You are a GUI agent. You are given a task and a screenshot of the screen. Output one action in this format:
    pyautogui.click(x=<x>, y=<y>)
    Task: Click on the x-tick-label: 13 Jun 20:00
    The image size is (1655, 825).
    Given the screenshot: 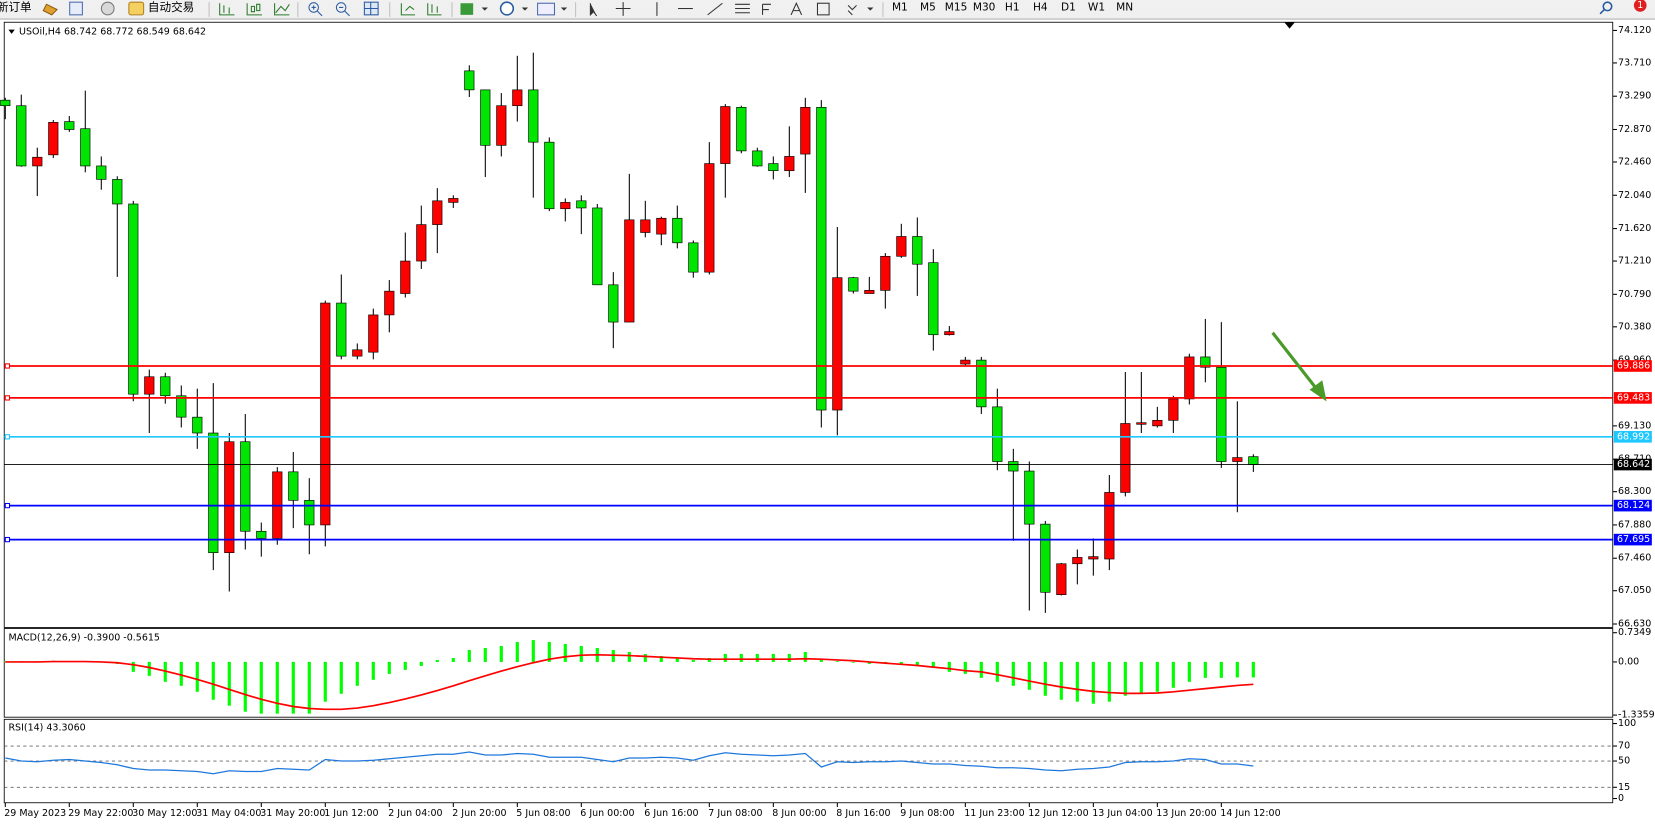 What is the action you would take?
    pyautogui.click(x=1186, y=813)
    